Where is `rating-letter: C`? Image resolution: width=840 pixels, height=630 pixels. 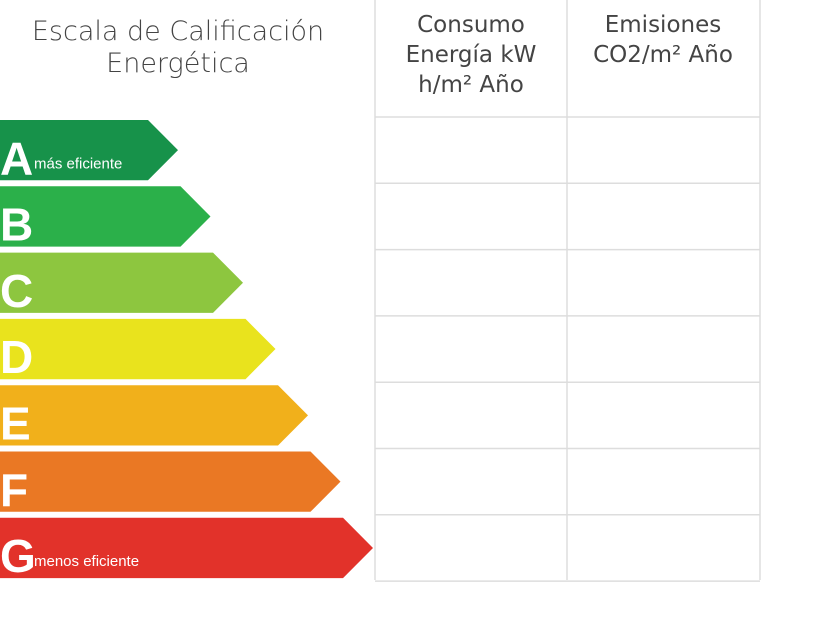 rating-letter: C is located at coordinates (16, 291).